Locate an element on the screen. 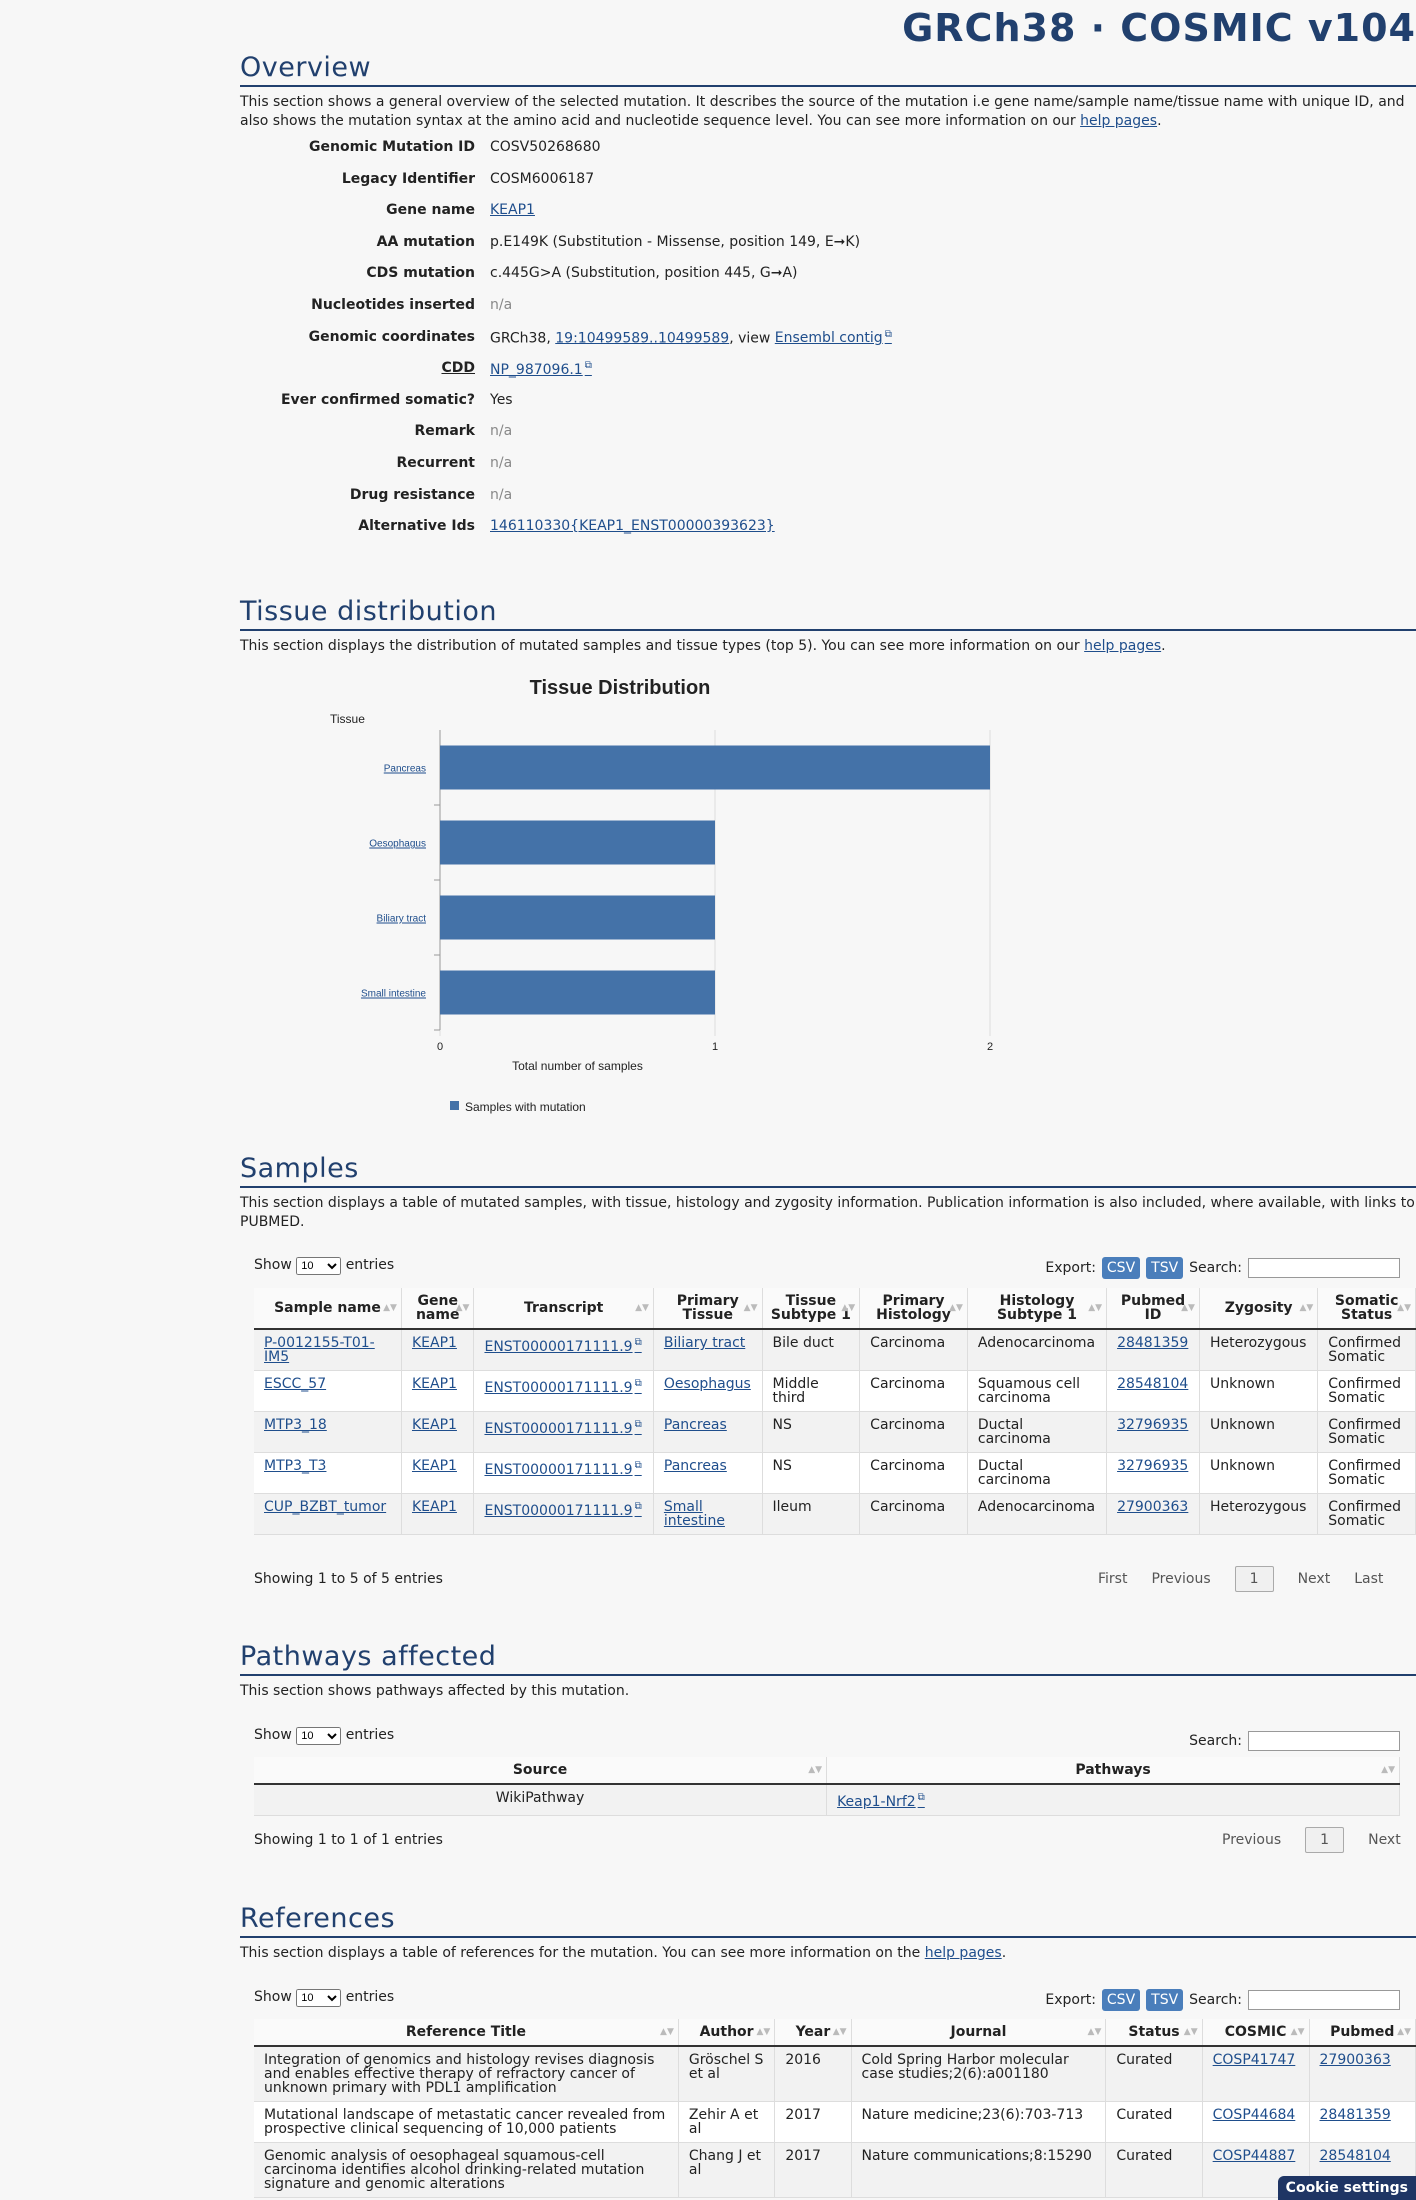  cookie-settings-button: Cookie settings is located at coordinates (1346, 2188).